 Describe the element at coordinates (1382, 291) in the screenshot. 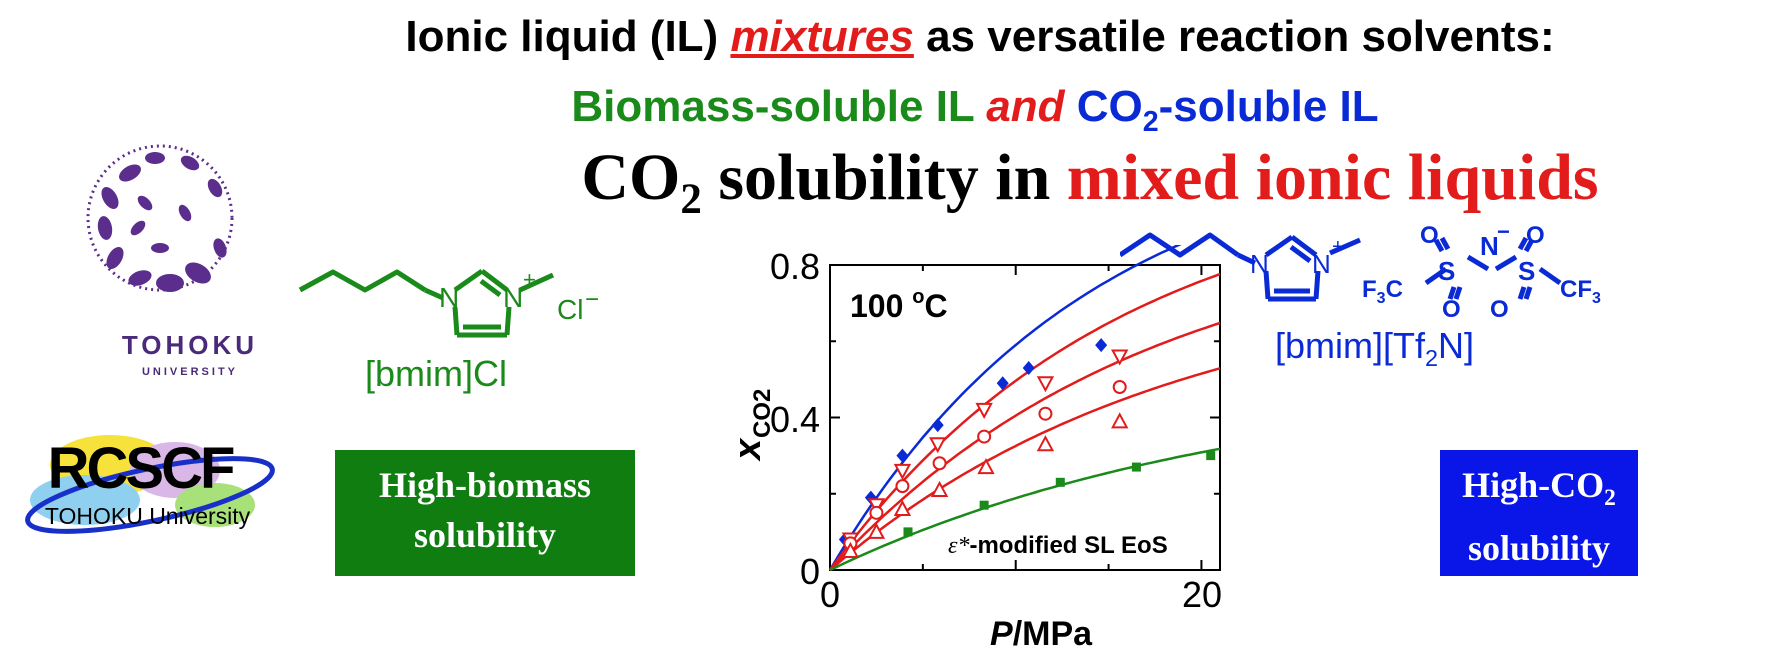

I see `cf3-left: F3C` at that location.